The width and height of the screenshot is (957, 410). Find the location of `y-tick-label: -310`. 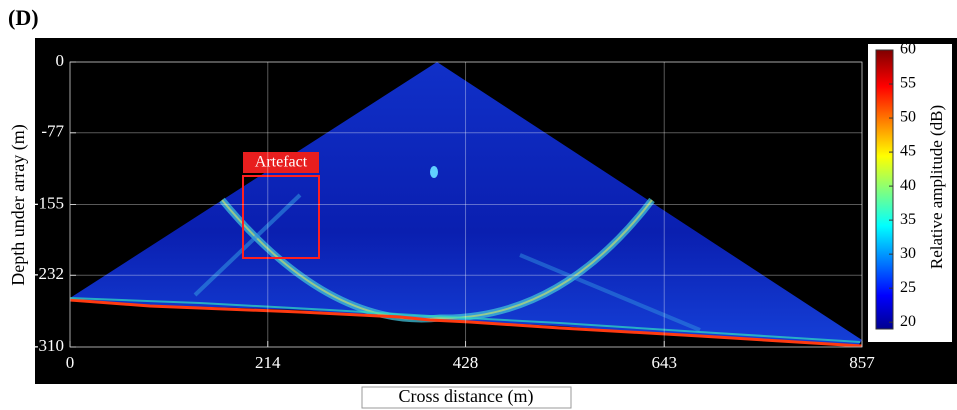

y-tick-label: -310 is located at coordinates (48, 345).